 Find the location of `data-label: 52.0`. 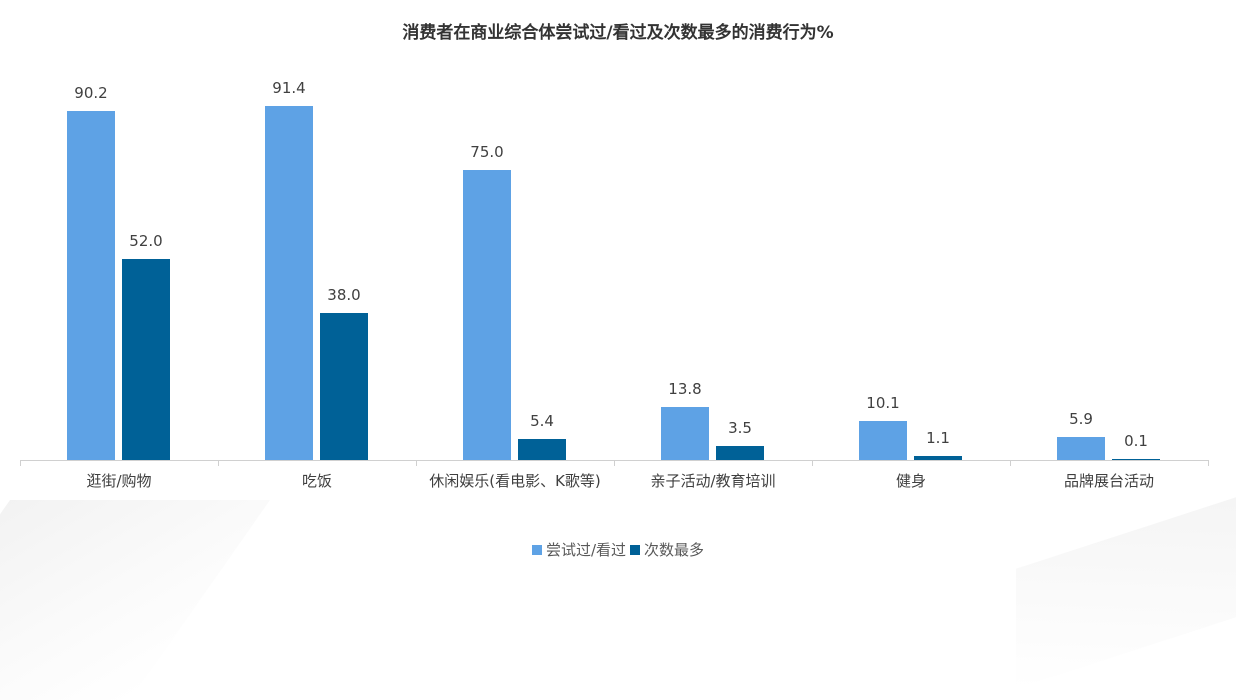

data-label: 52.0 is located at coordinates (146, 240).